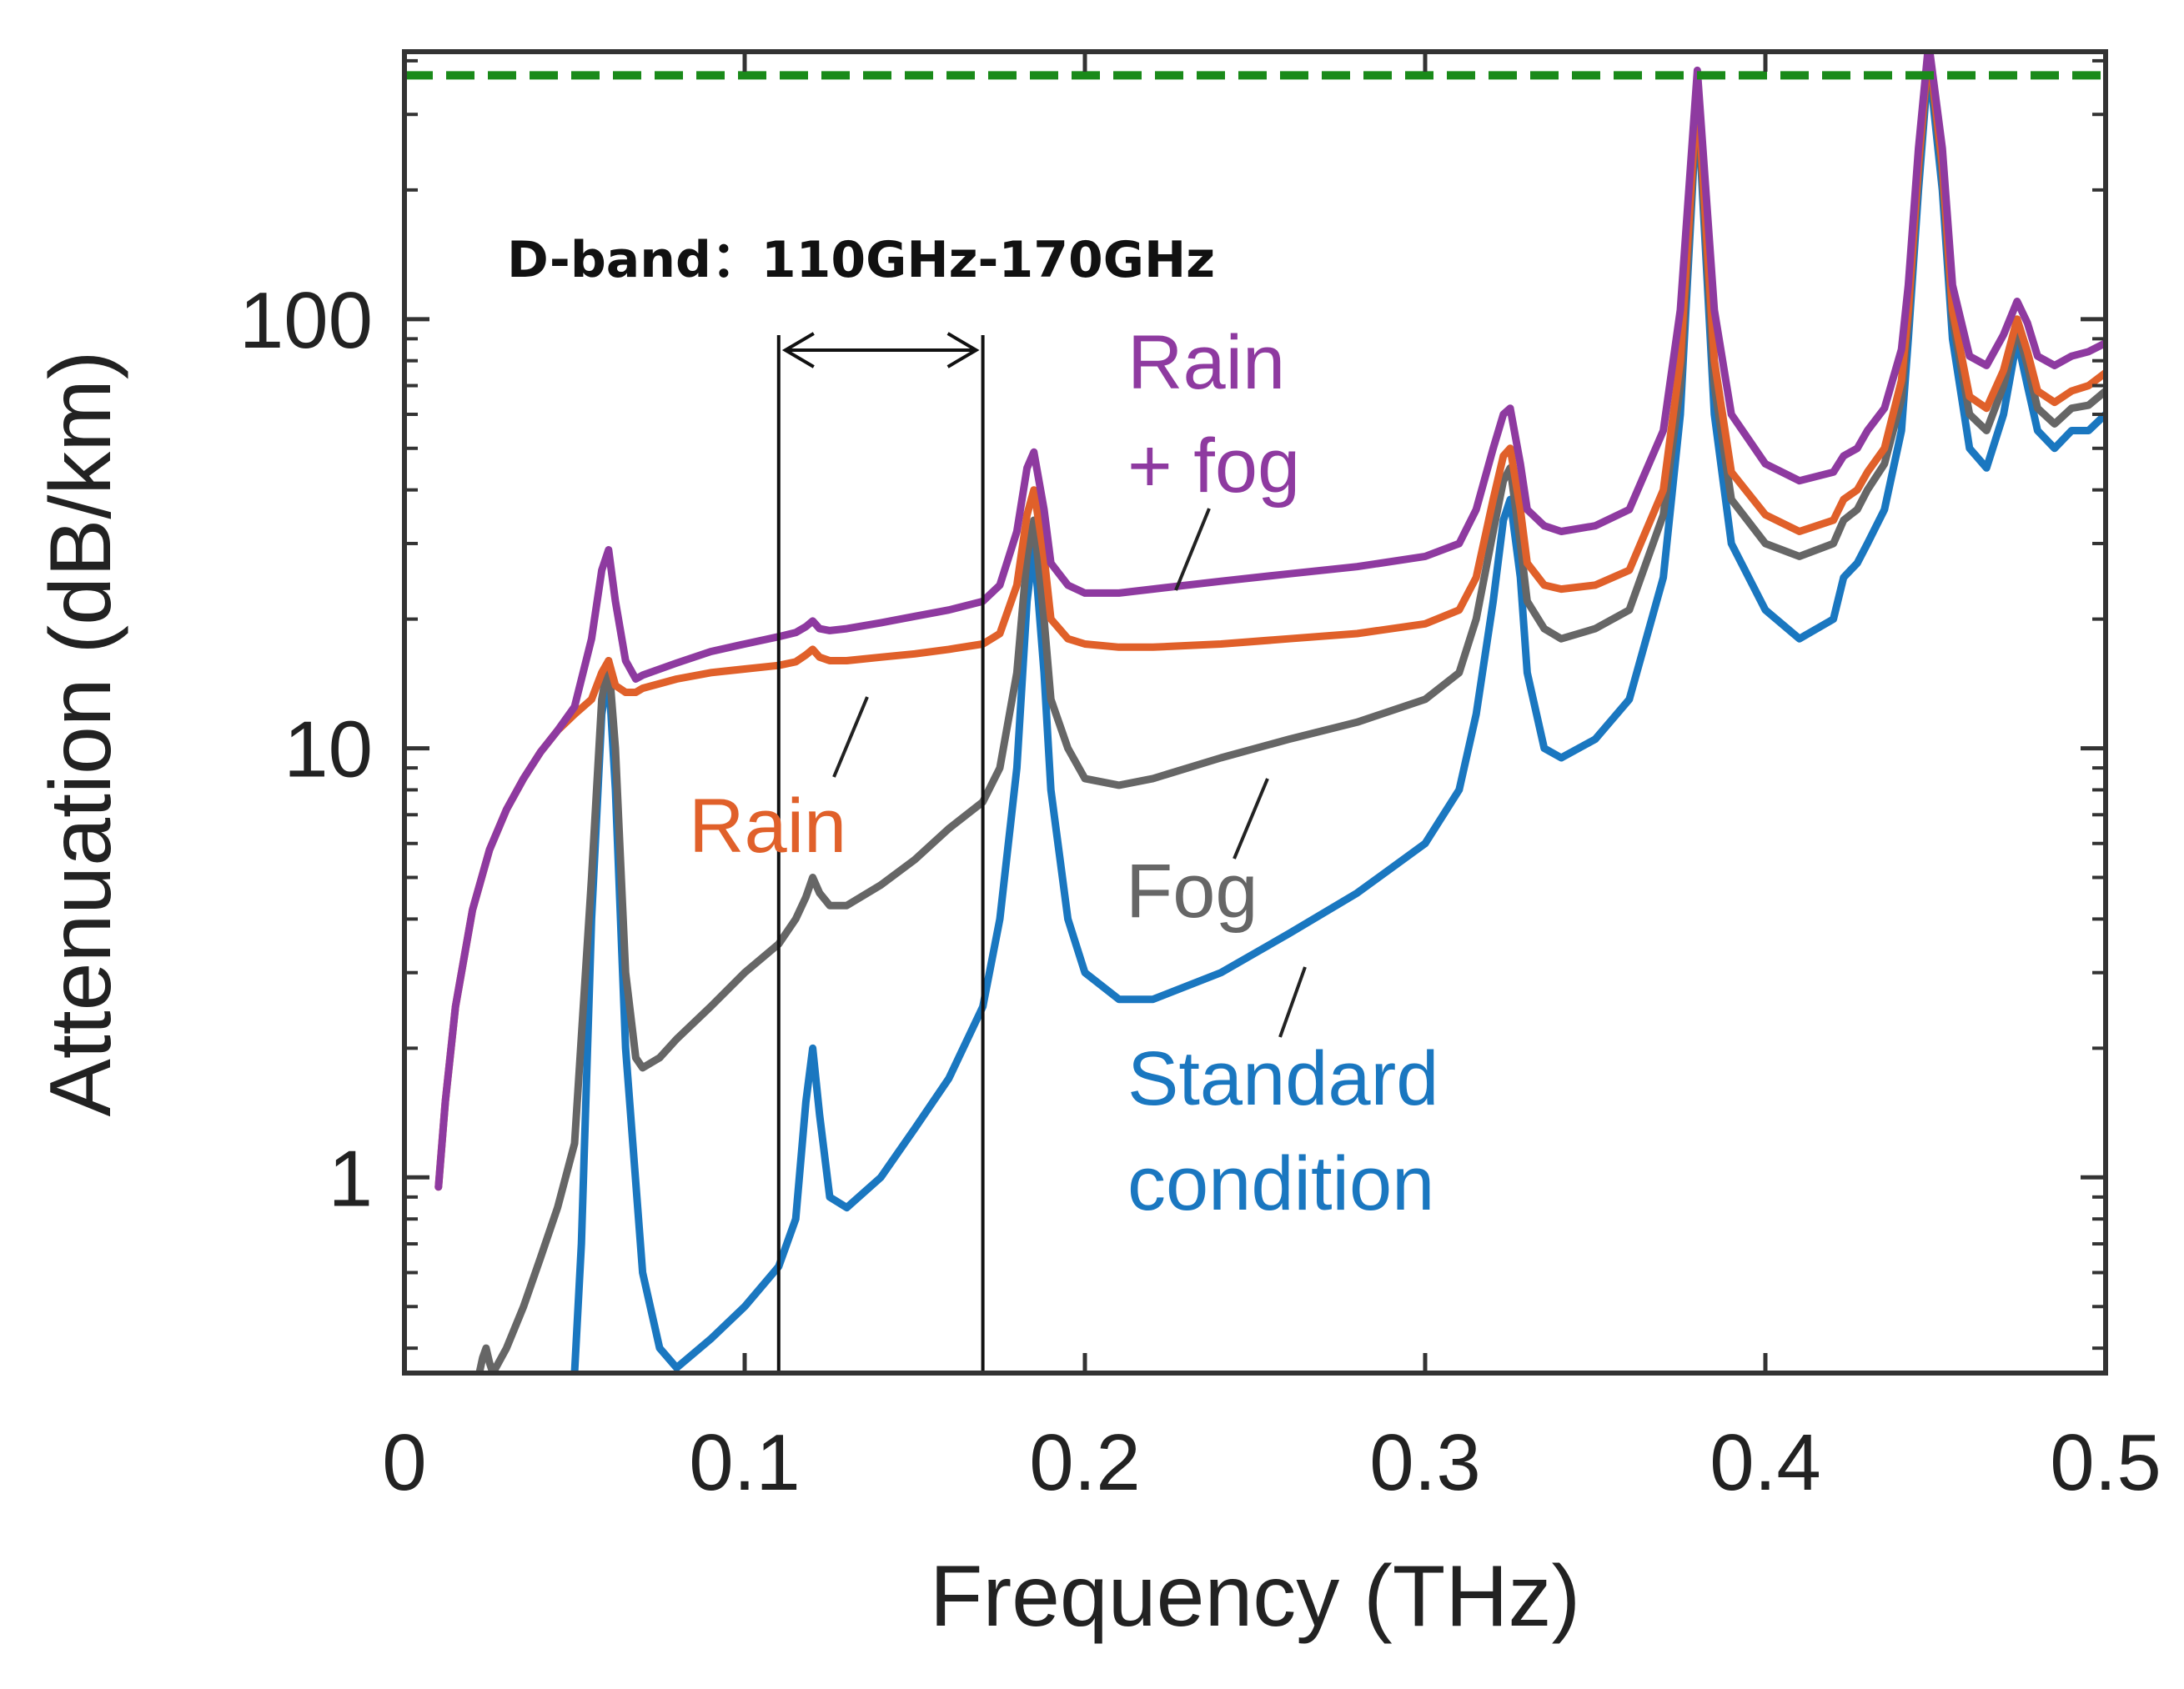 The height and width of the screenshot is (1689, 2184). Describe the element at coordinates (767, 826) in the screenshot. I see `series-label-rain: Rain` at that location.